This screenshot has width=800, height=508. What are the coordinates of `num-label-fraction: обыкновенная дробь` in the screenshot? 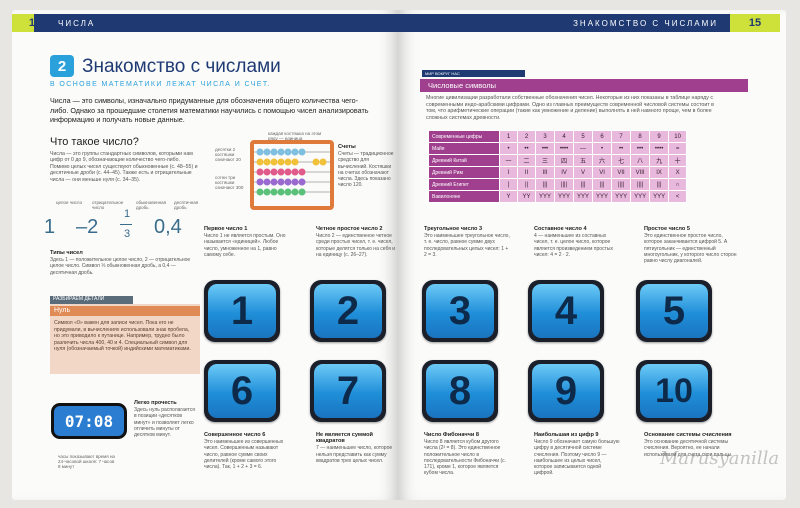 It's located at (151, 205).